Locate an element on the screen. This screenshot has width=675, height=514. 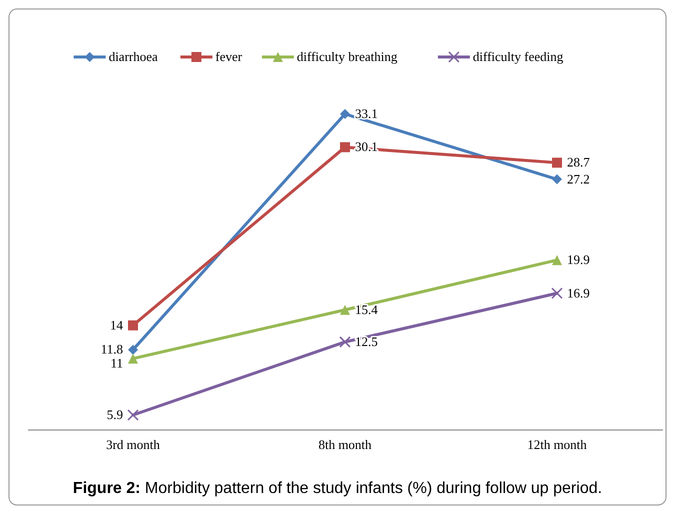
data-label: 12.5 is located at coordinates (366, 341).